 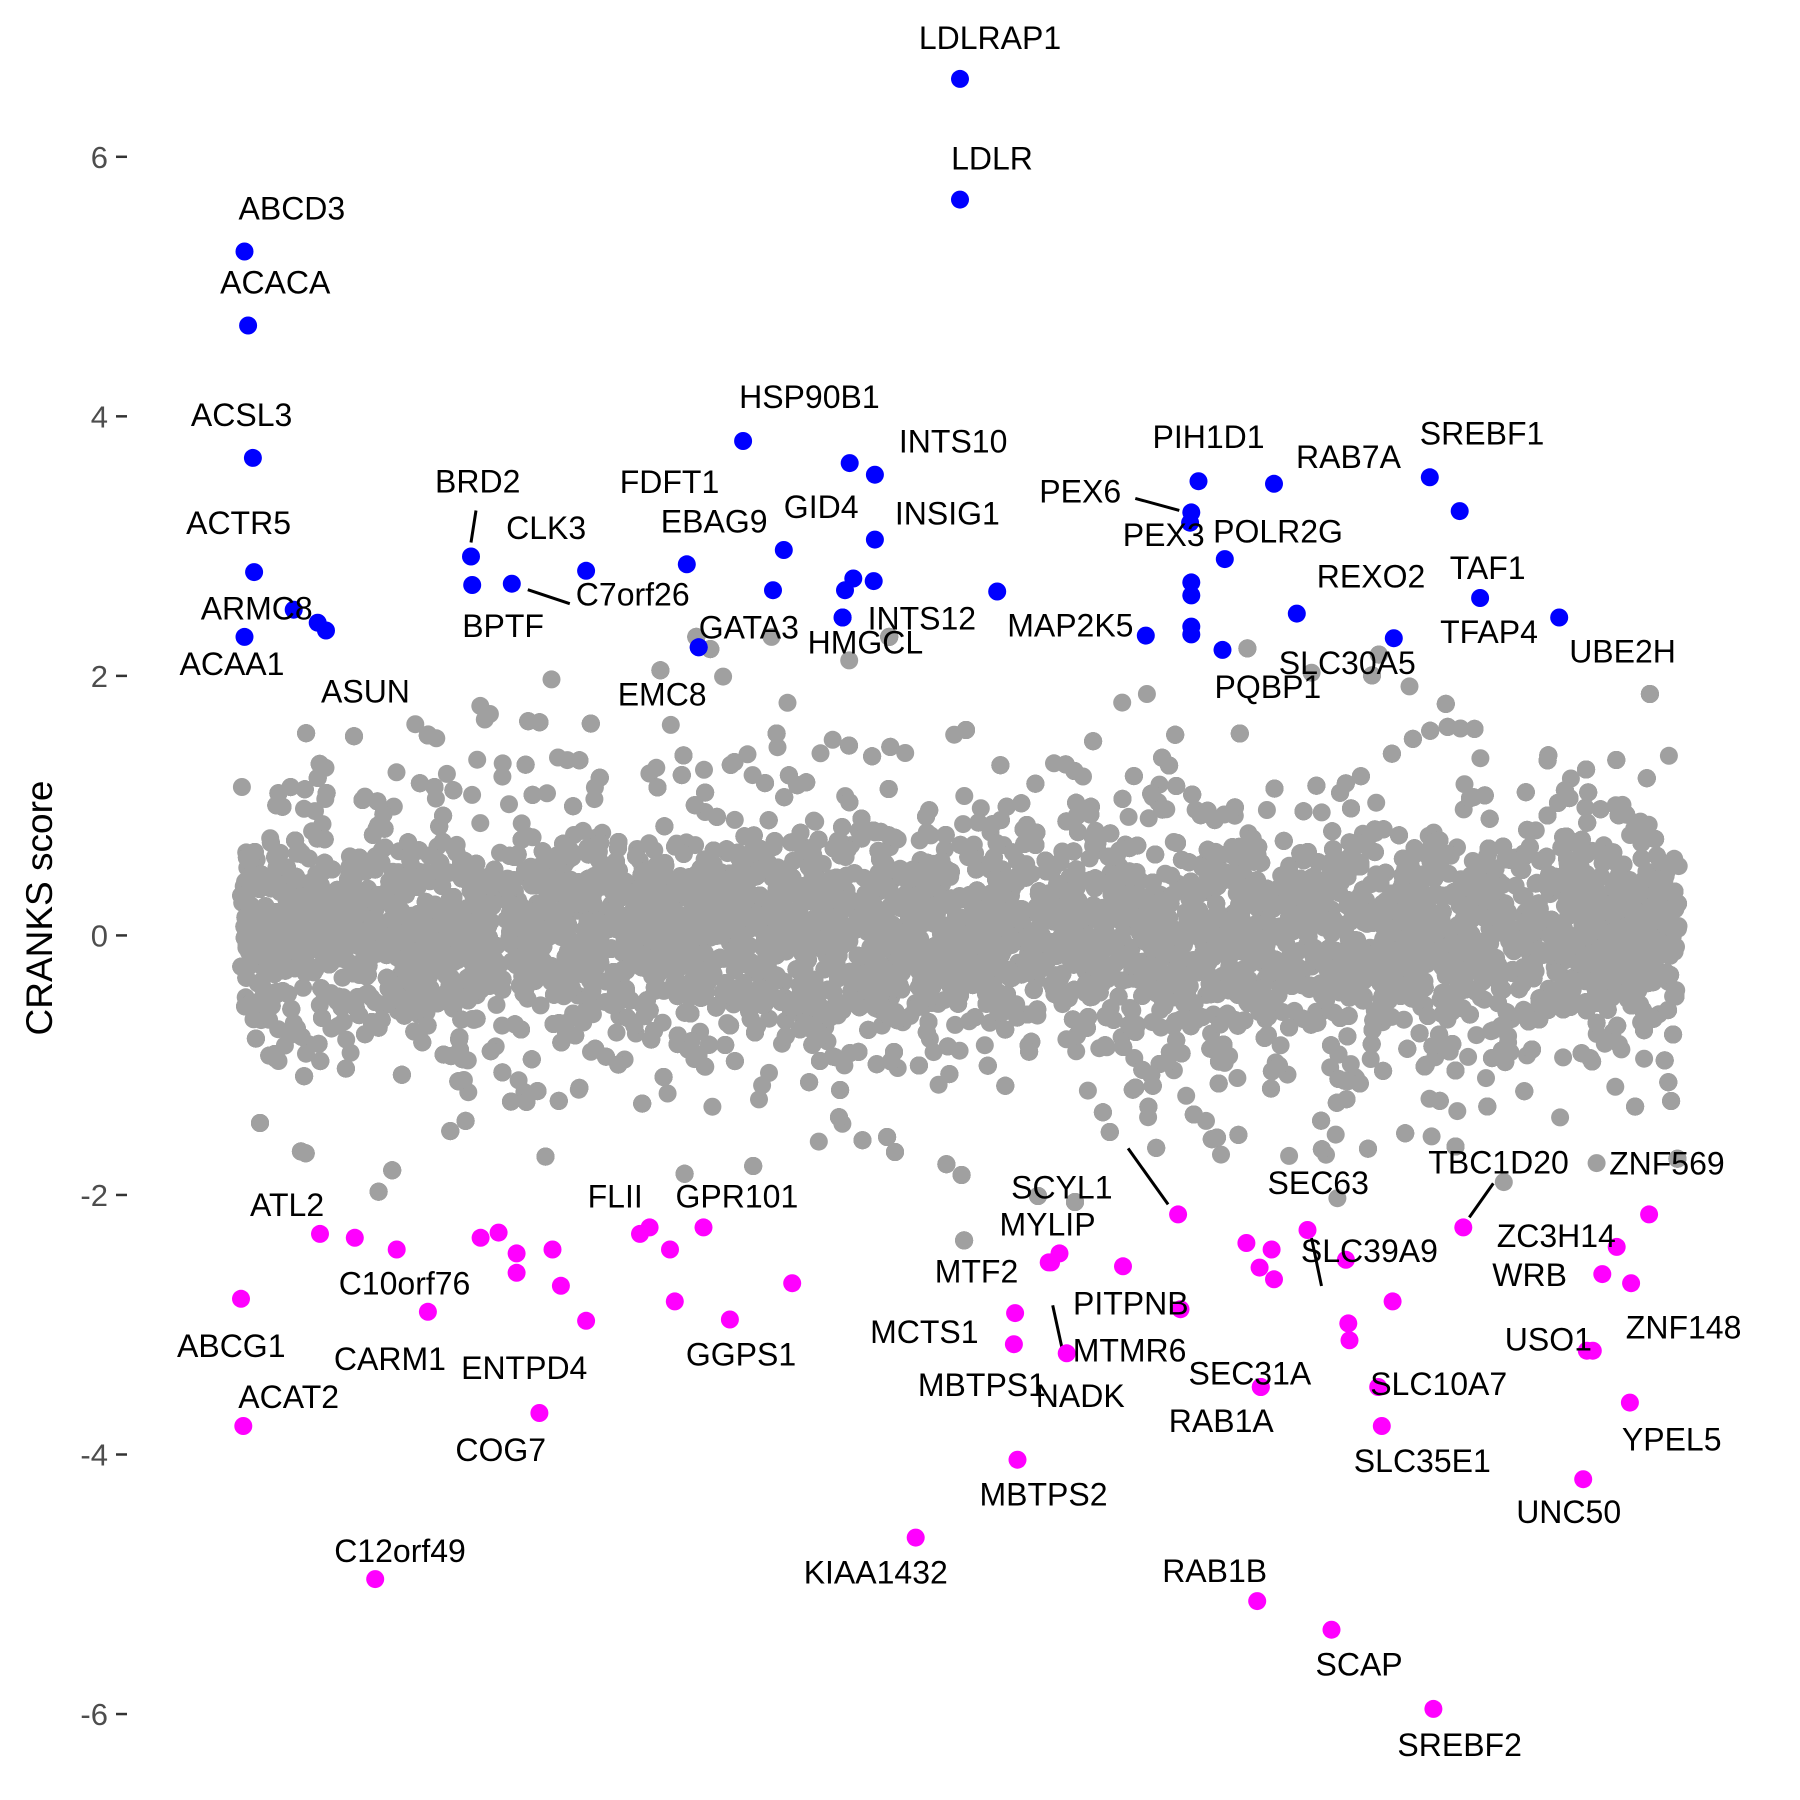 I want to click on y-tick-label: -6, so click(x=94, y=1714).